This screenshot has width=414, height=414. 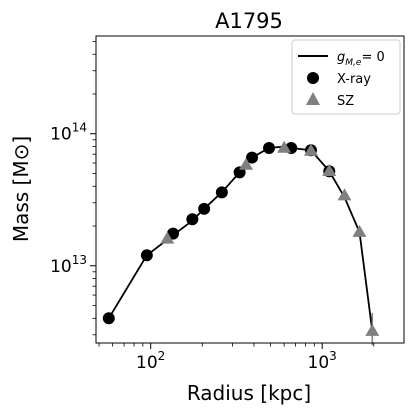 I want to click on x-tick-label: 10³, so click(x=322, y=361).